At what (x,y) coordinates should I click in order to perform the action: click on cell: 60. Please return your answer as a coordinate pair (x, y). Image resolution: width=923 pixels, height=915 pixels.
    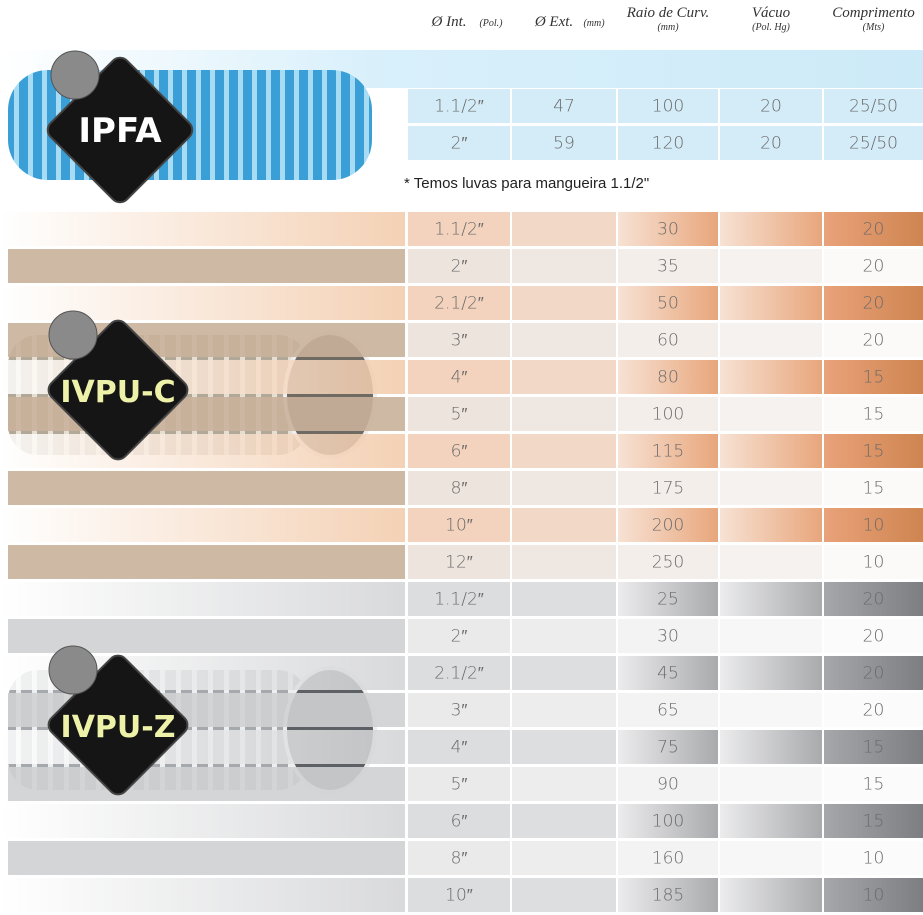
    Looking at the image, I should click on (668, 341).